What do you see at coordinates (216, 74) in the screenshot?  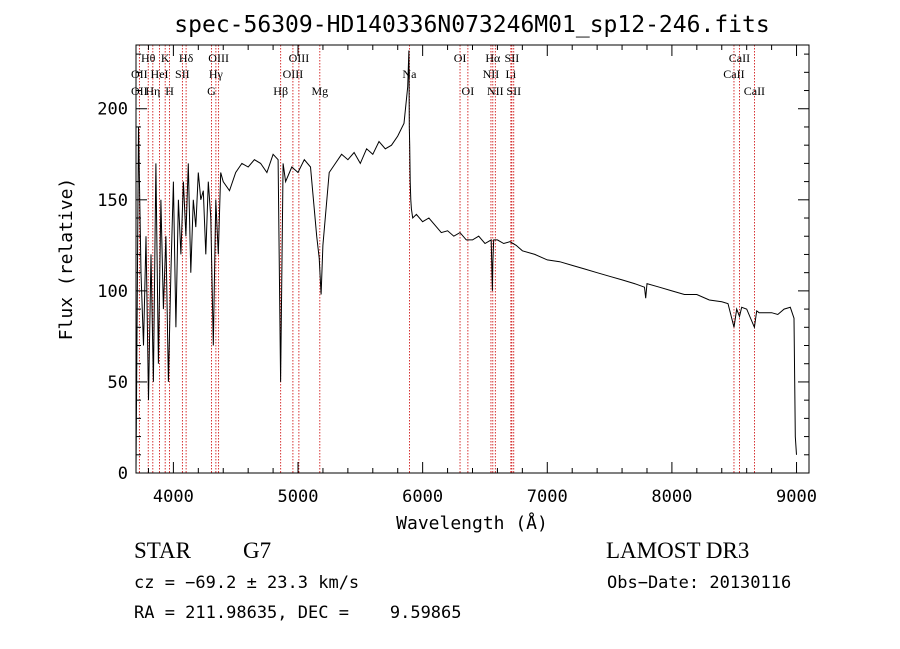 I see `line-label: Hγ` at bounding box center [216, 74].